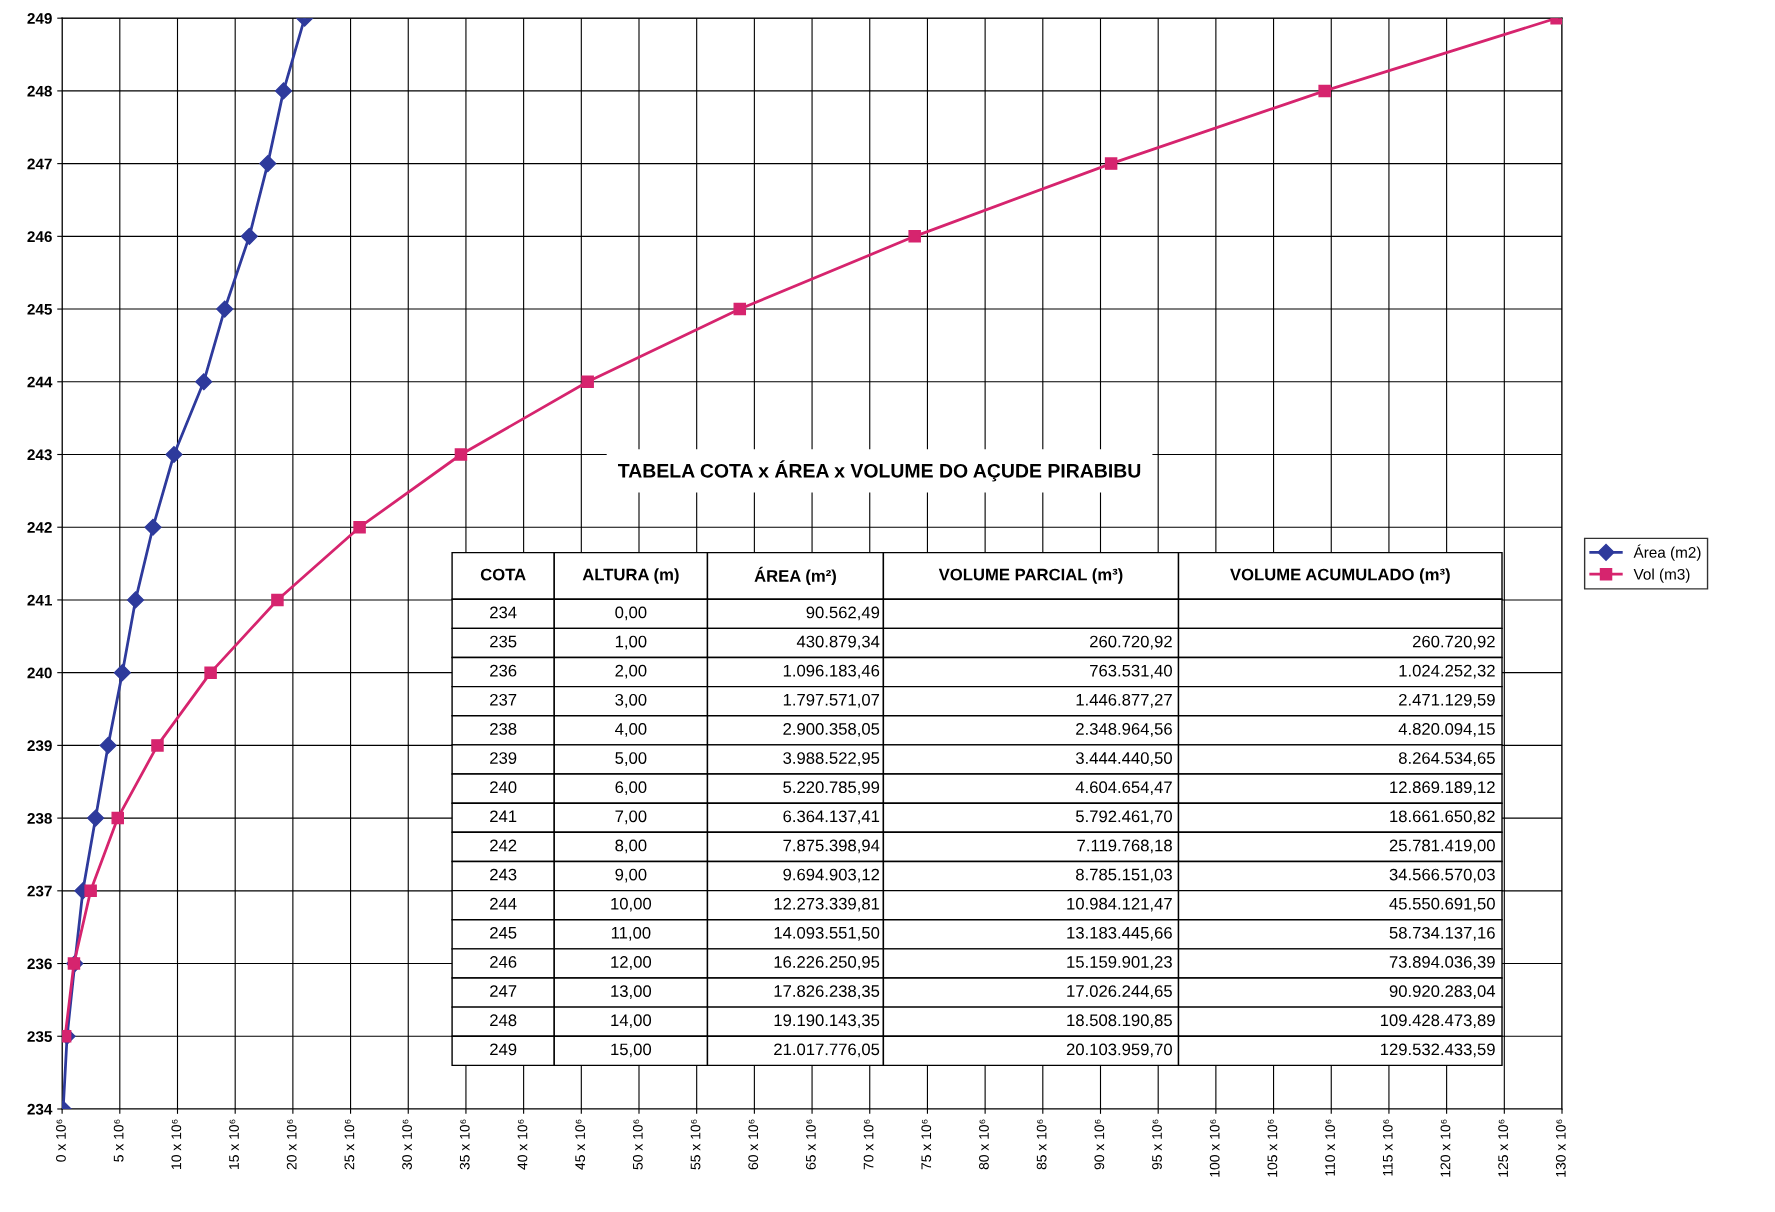  What do you see at coordinates (503, 758) in the screenshot?
I see `annotation: 239` at bounding box center [503, 758].